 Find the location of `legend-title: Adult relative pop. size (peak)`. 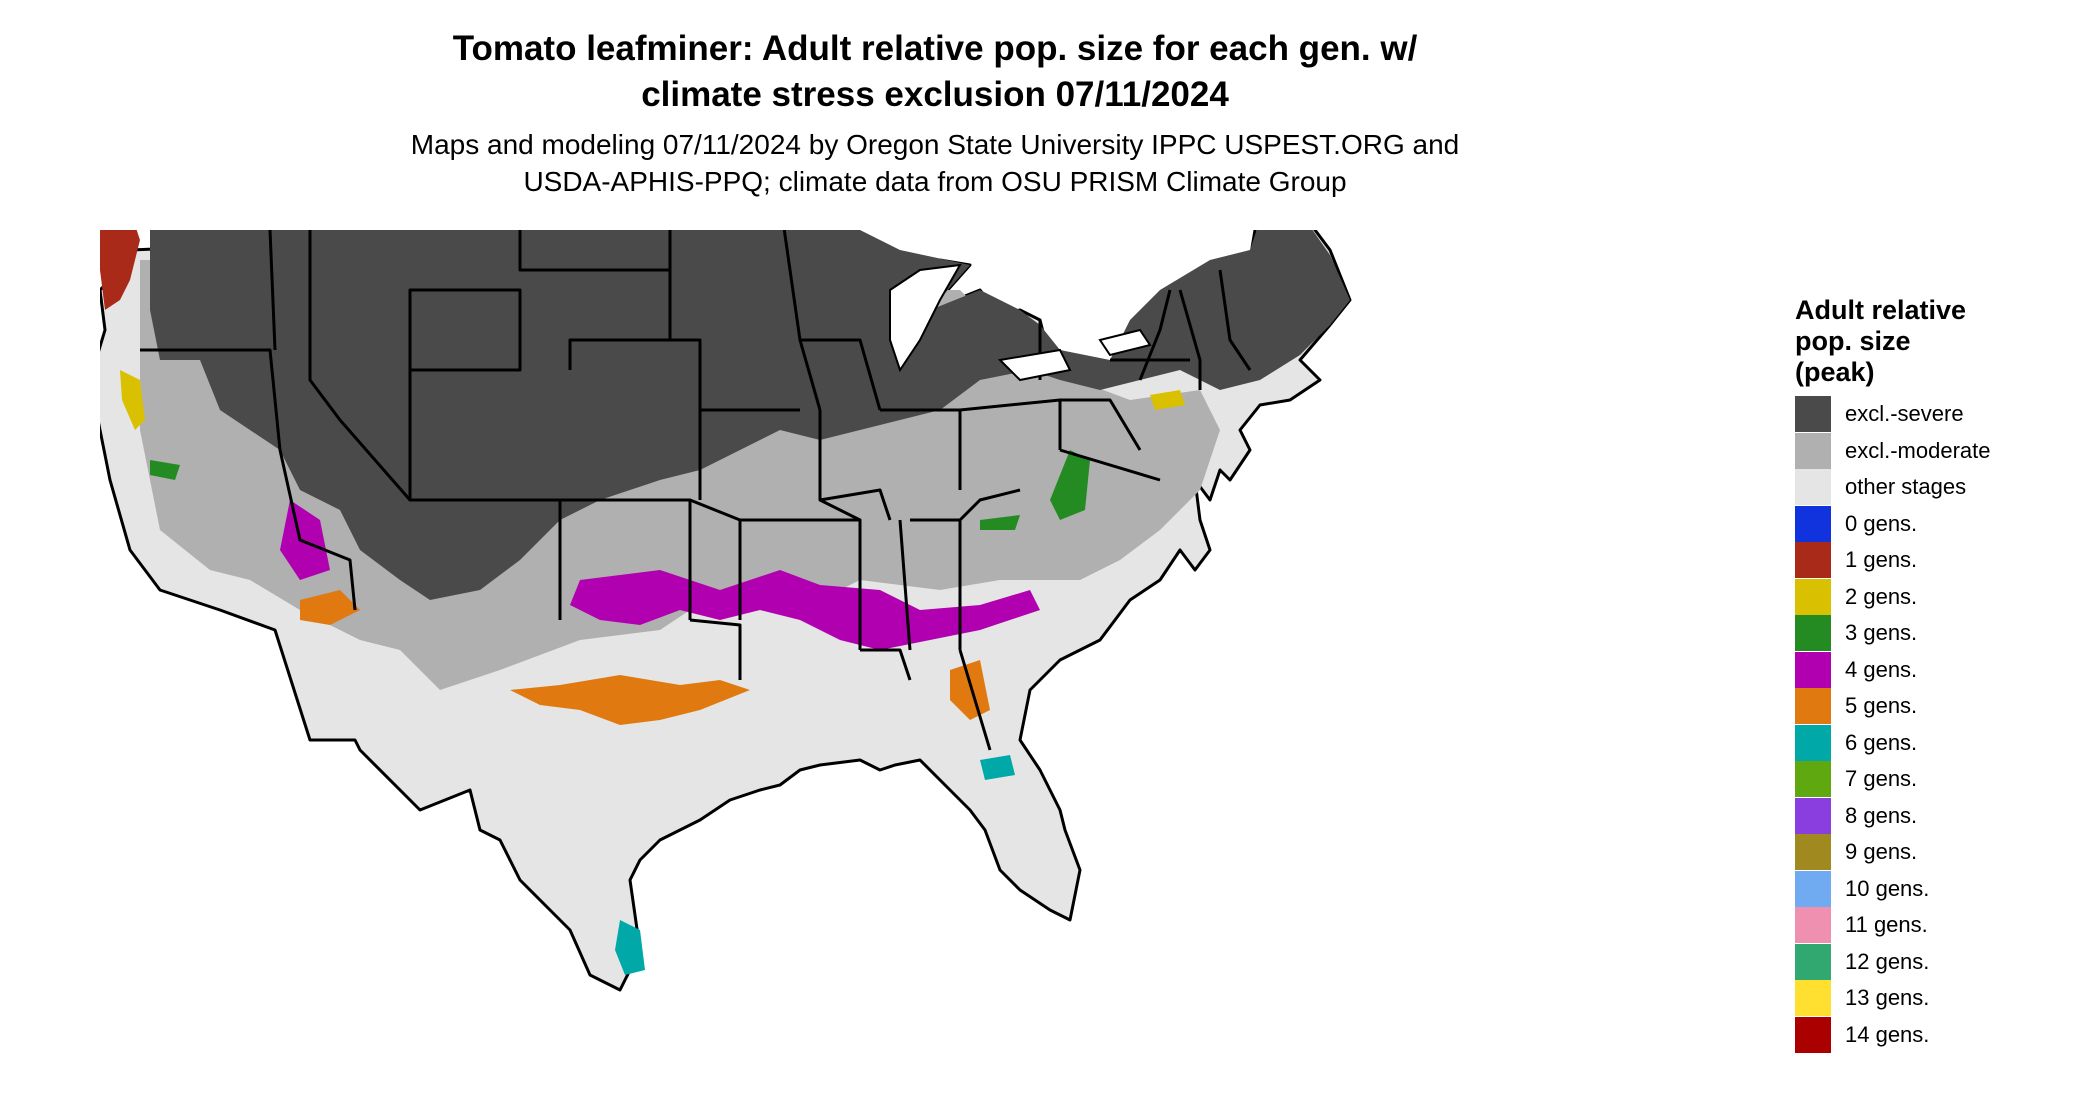

legend-title: Adult relative pop. size (peak) is located at coordinates (1940, 341).